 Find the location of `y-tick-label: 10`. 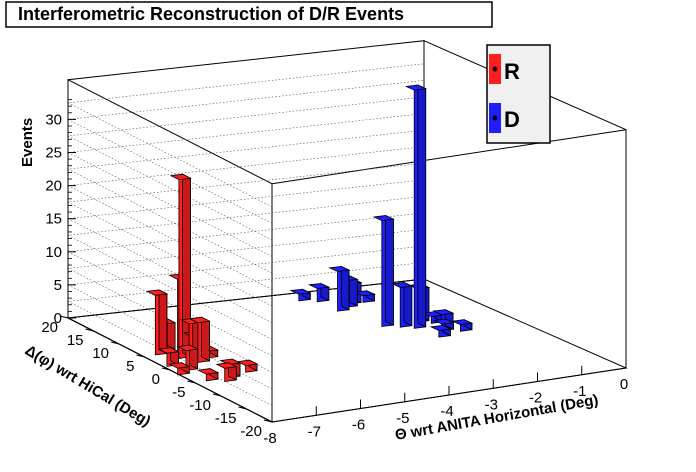

y-tick-label: 10 is located at coordinates (100, 353).